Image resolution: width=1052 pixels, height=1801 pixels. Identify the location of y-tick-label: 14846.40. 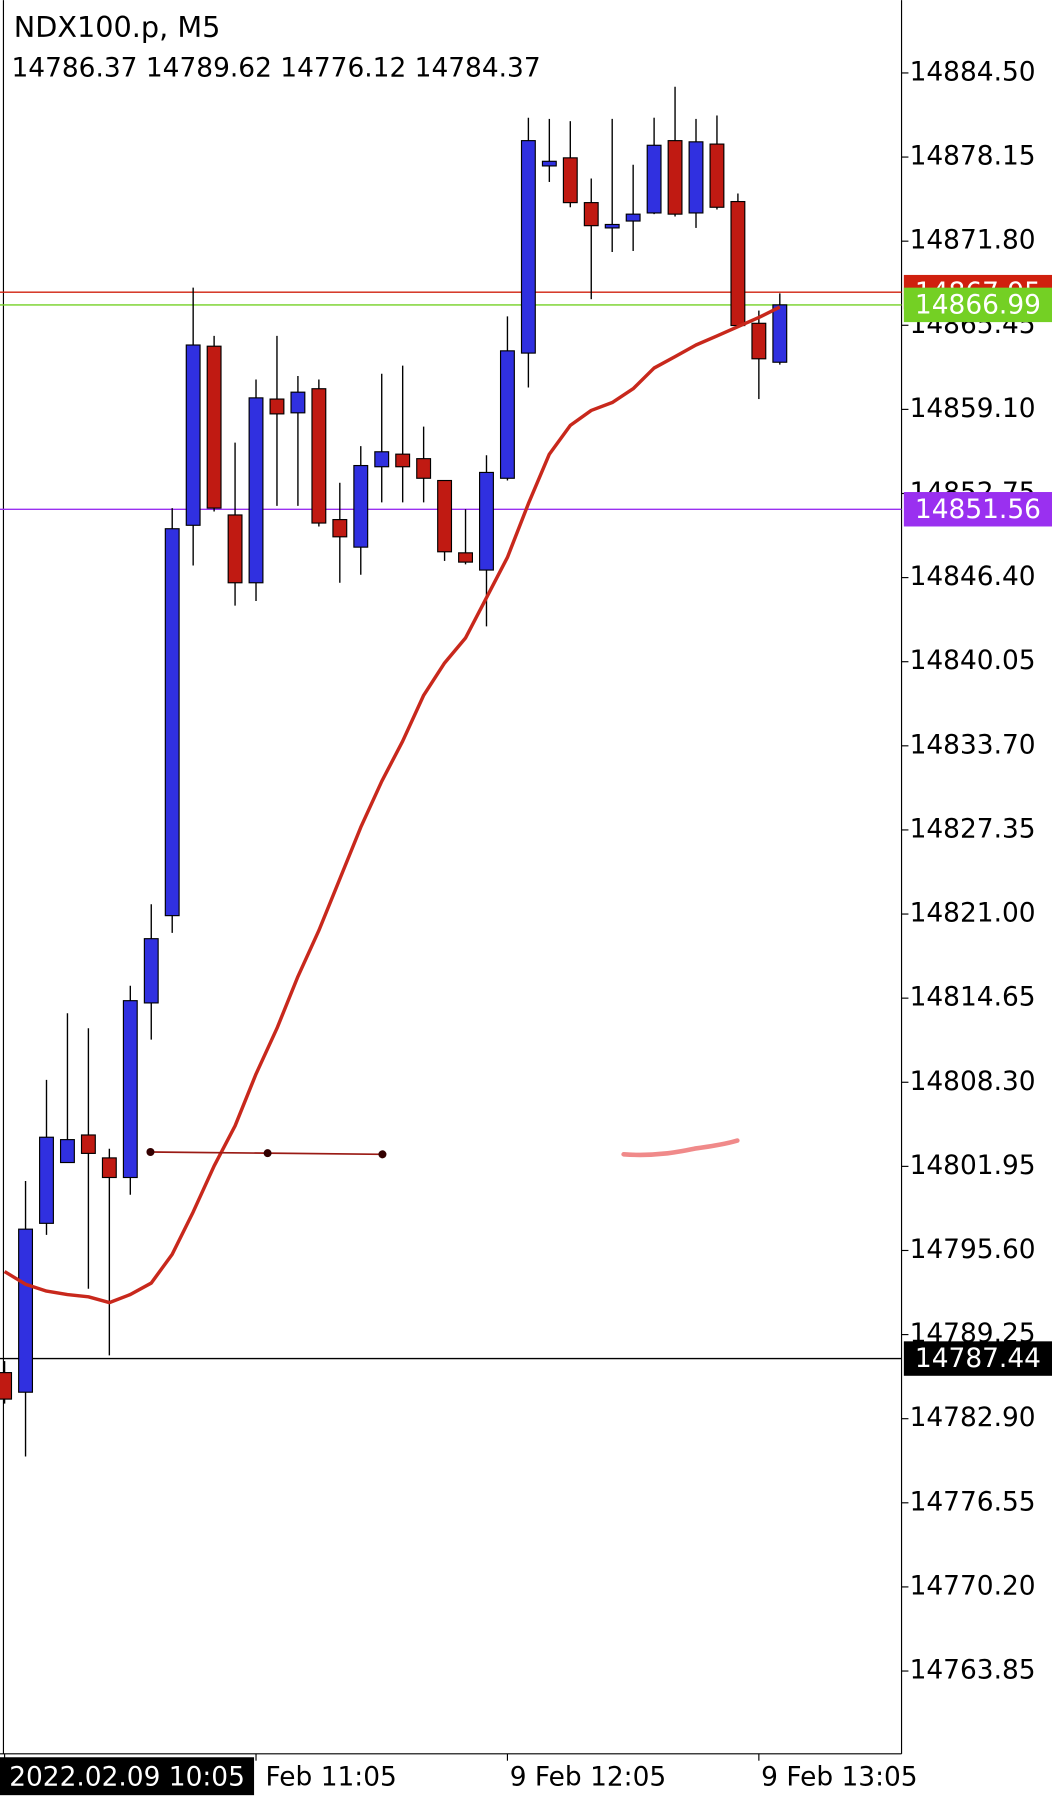
(973, 576).